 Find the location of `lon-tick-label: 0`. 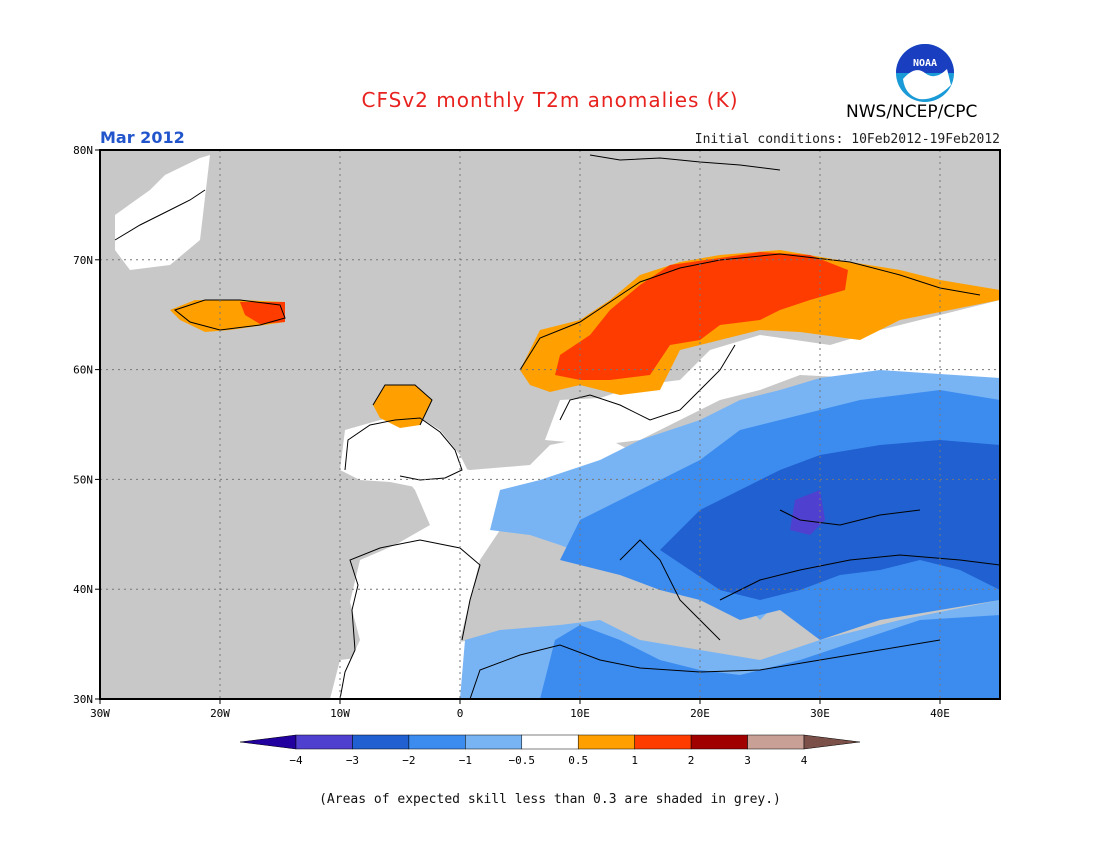

lon-tick-label: 0 is located at coordinates (460, 713).